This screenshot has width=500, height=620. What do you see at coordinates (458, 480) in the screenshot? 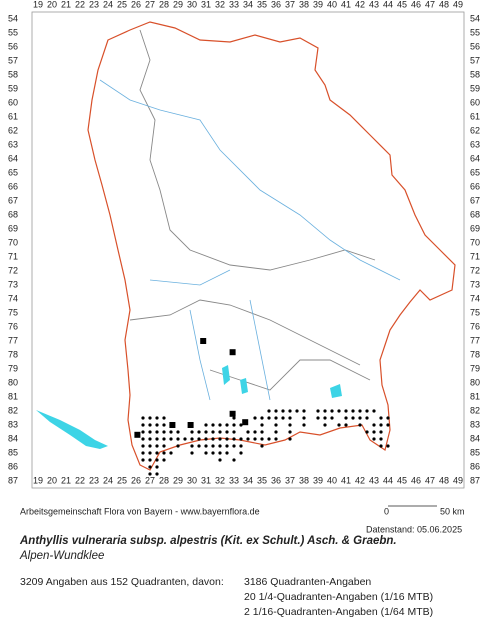
I see `x-grid-label: 49` at bounding box center [458, 480].